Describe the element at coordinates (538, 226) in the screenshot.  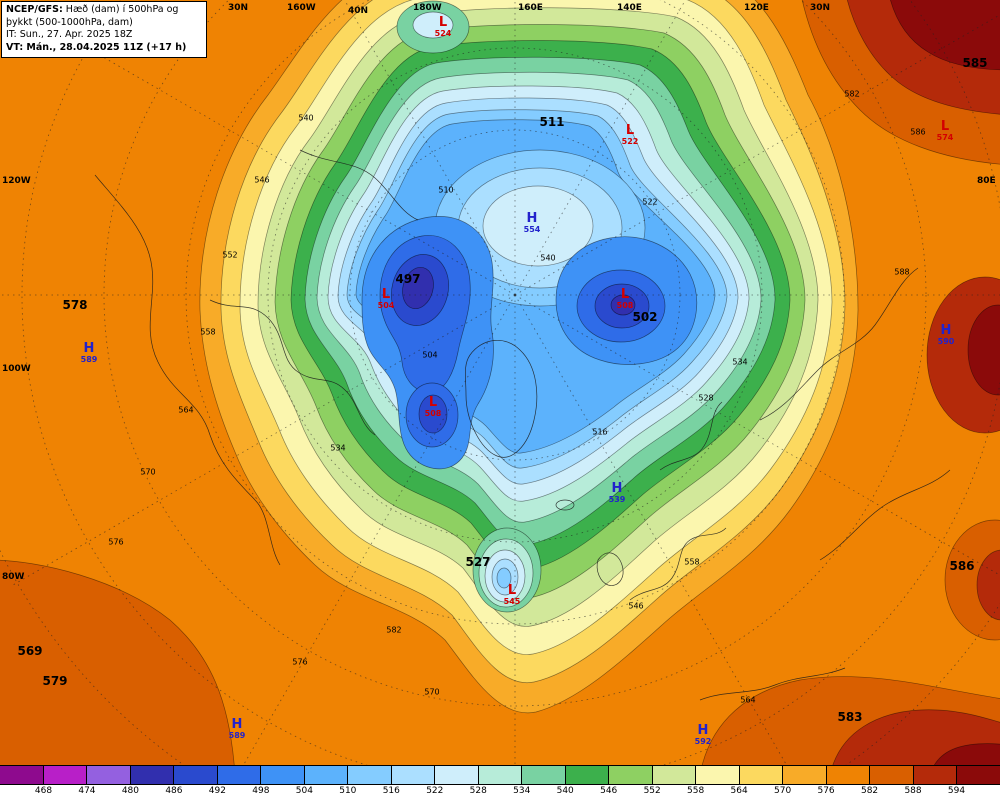
I see `pale-center` at that location.